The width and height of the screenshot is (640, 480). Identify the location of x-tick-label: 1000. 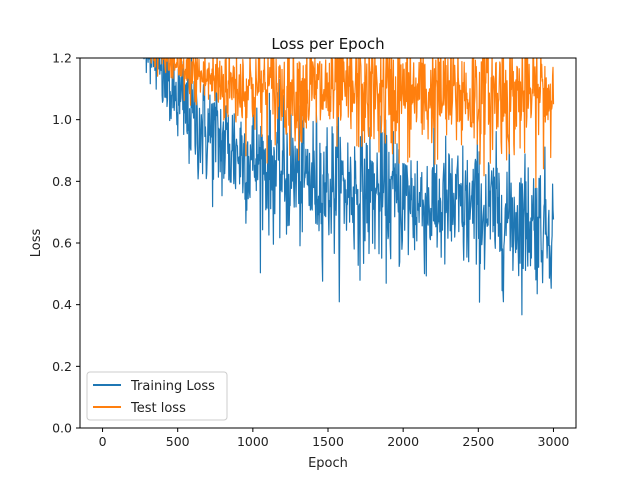
(253, 441).